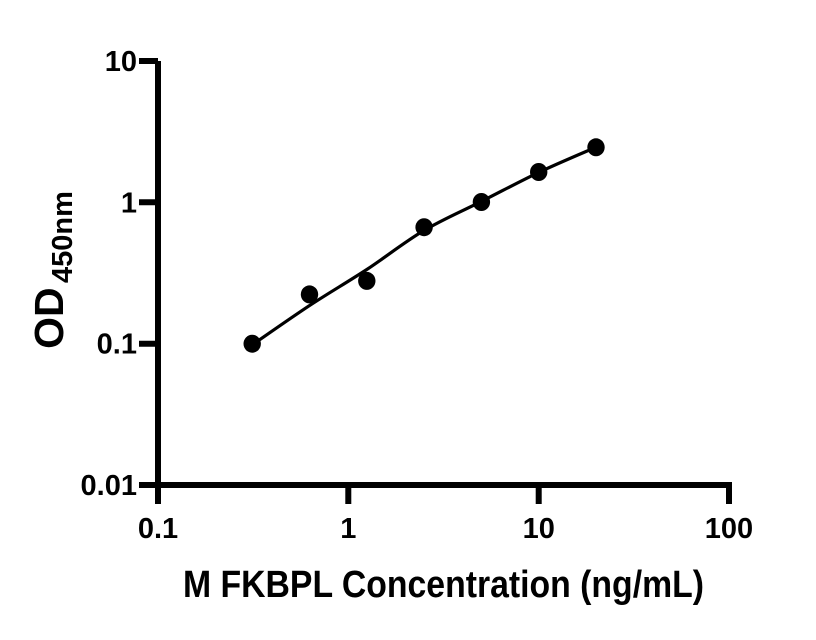 Image resolution: width=816 pixels, height=640 pixels. I want to click on x-tick-label: 0.1, so click(158, 529).